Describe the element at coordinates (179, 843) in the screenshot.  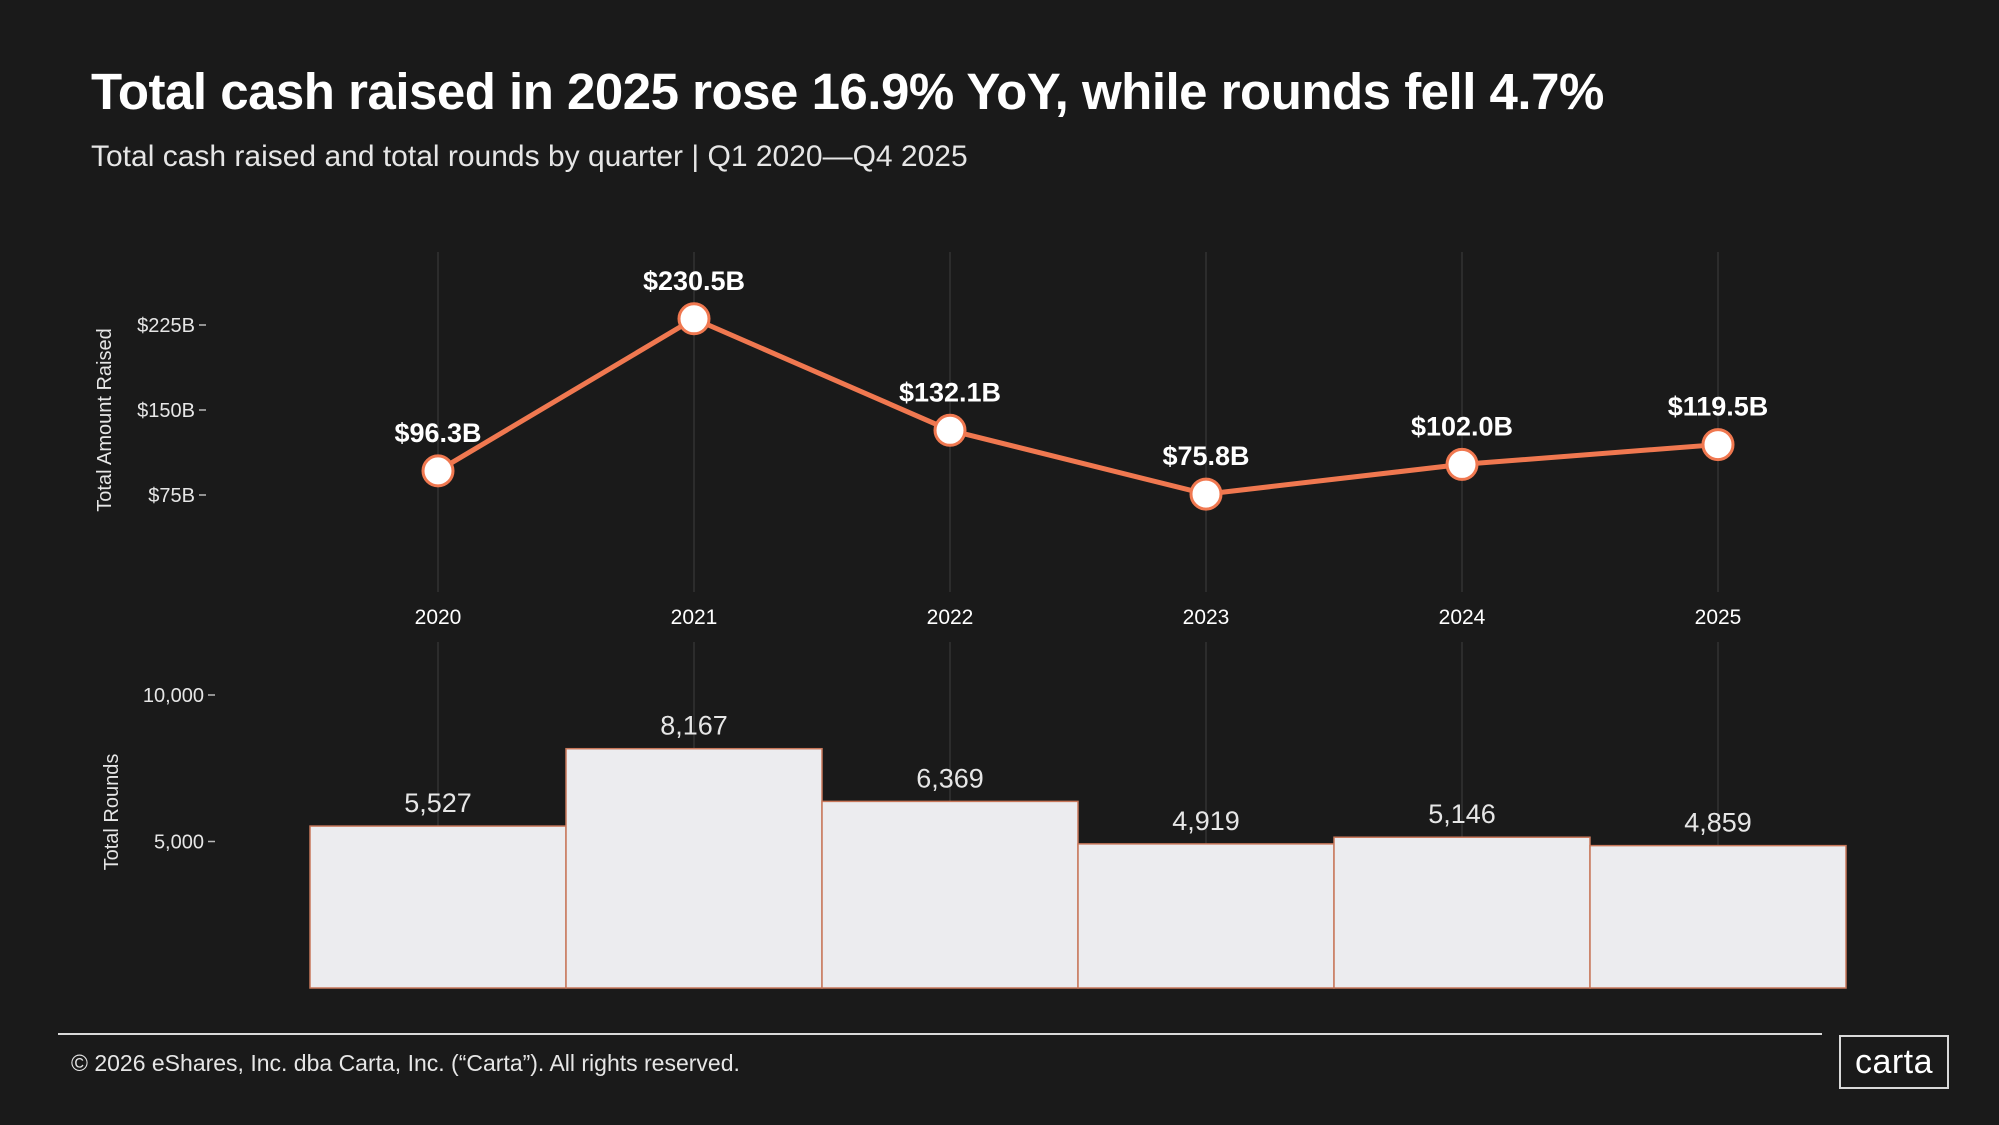
I see `y-tick-rounds: 5,000` at that location.